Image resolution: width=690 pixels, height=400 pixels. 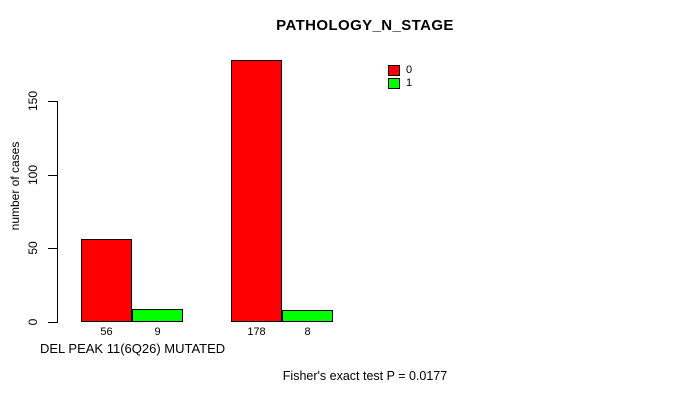 I want to click on legend-label: 1, so click(x=409, y=83).